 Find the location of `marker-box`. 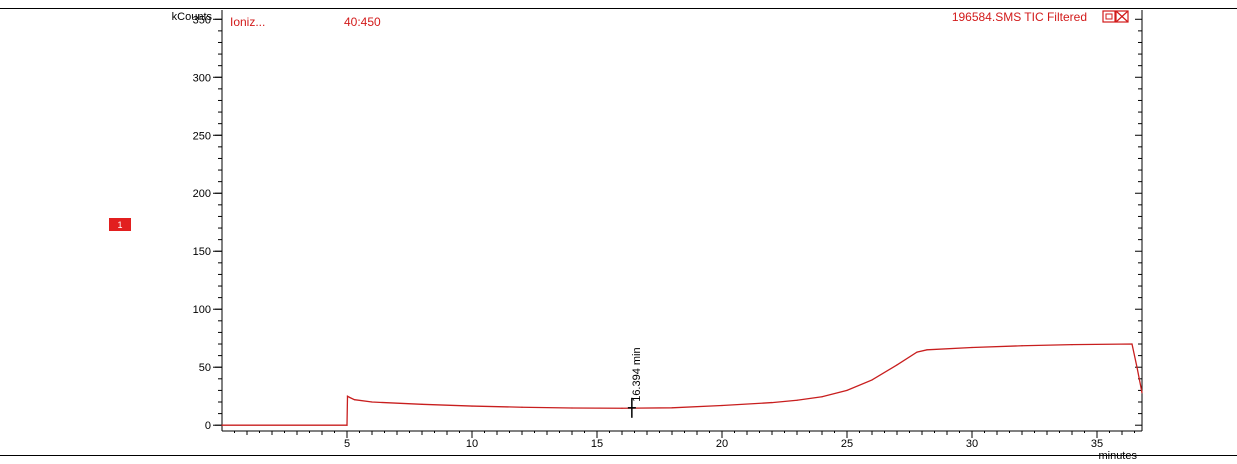

marker-box is located at coordinates (120, 224).